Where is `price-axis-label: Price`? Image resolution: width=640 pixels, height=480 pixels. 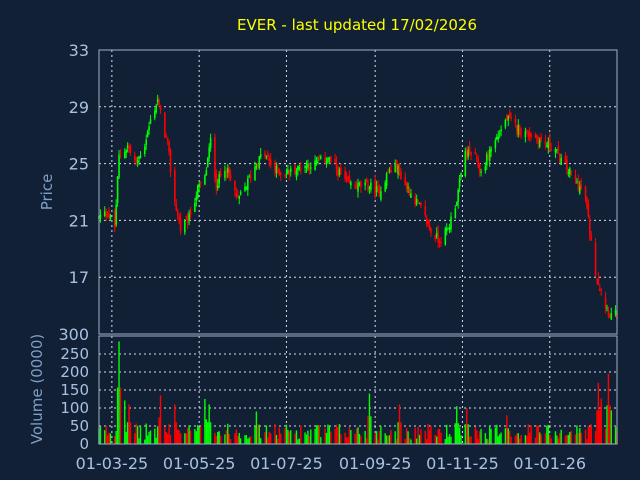
price-axis-label: Price is located at coordinates (47, 192).